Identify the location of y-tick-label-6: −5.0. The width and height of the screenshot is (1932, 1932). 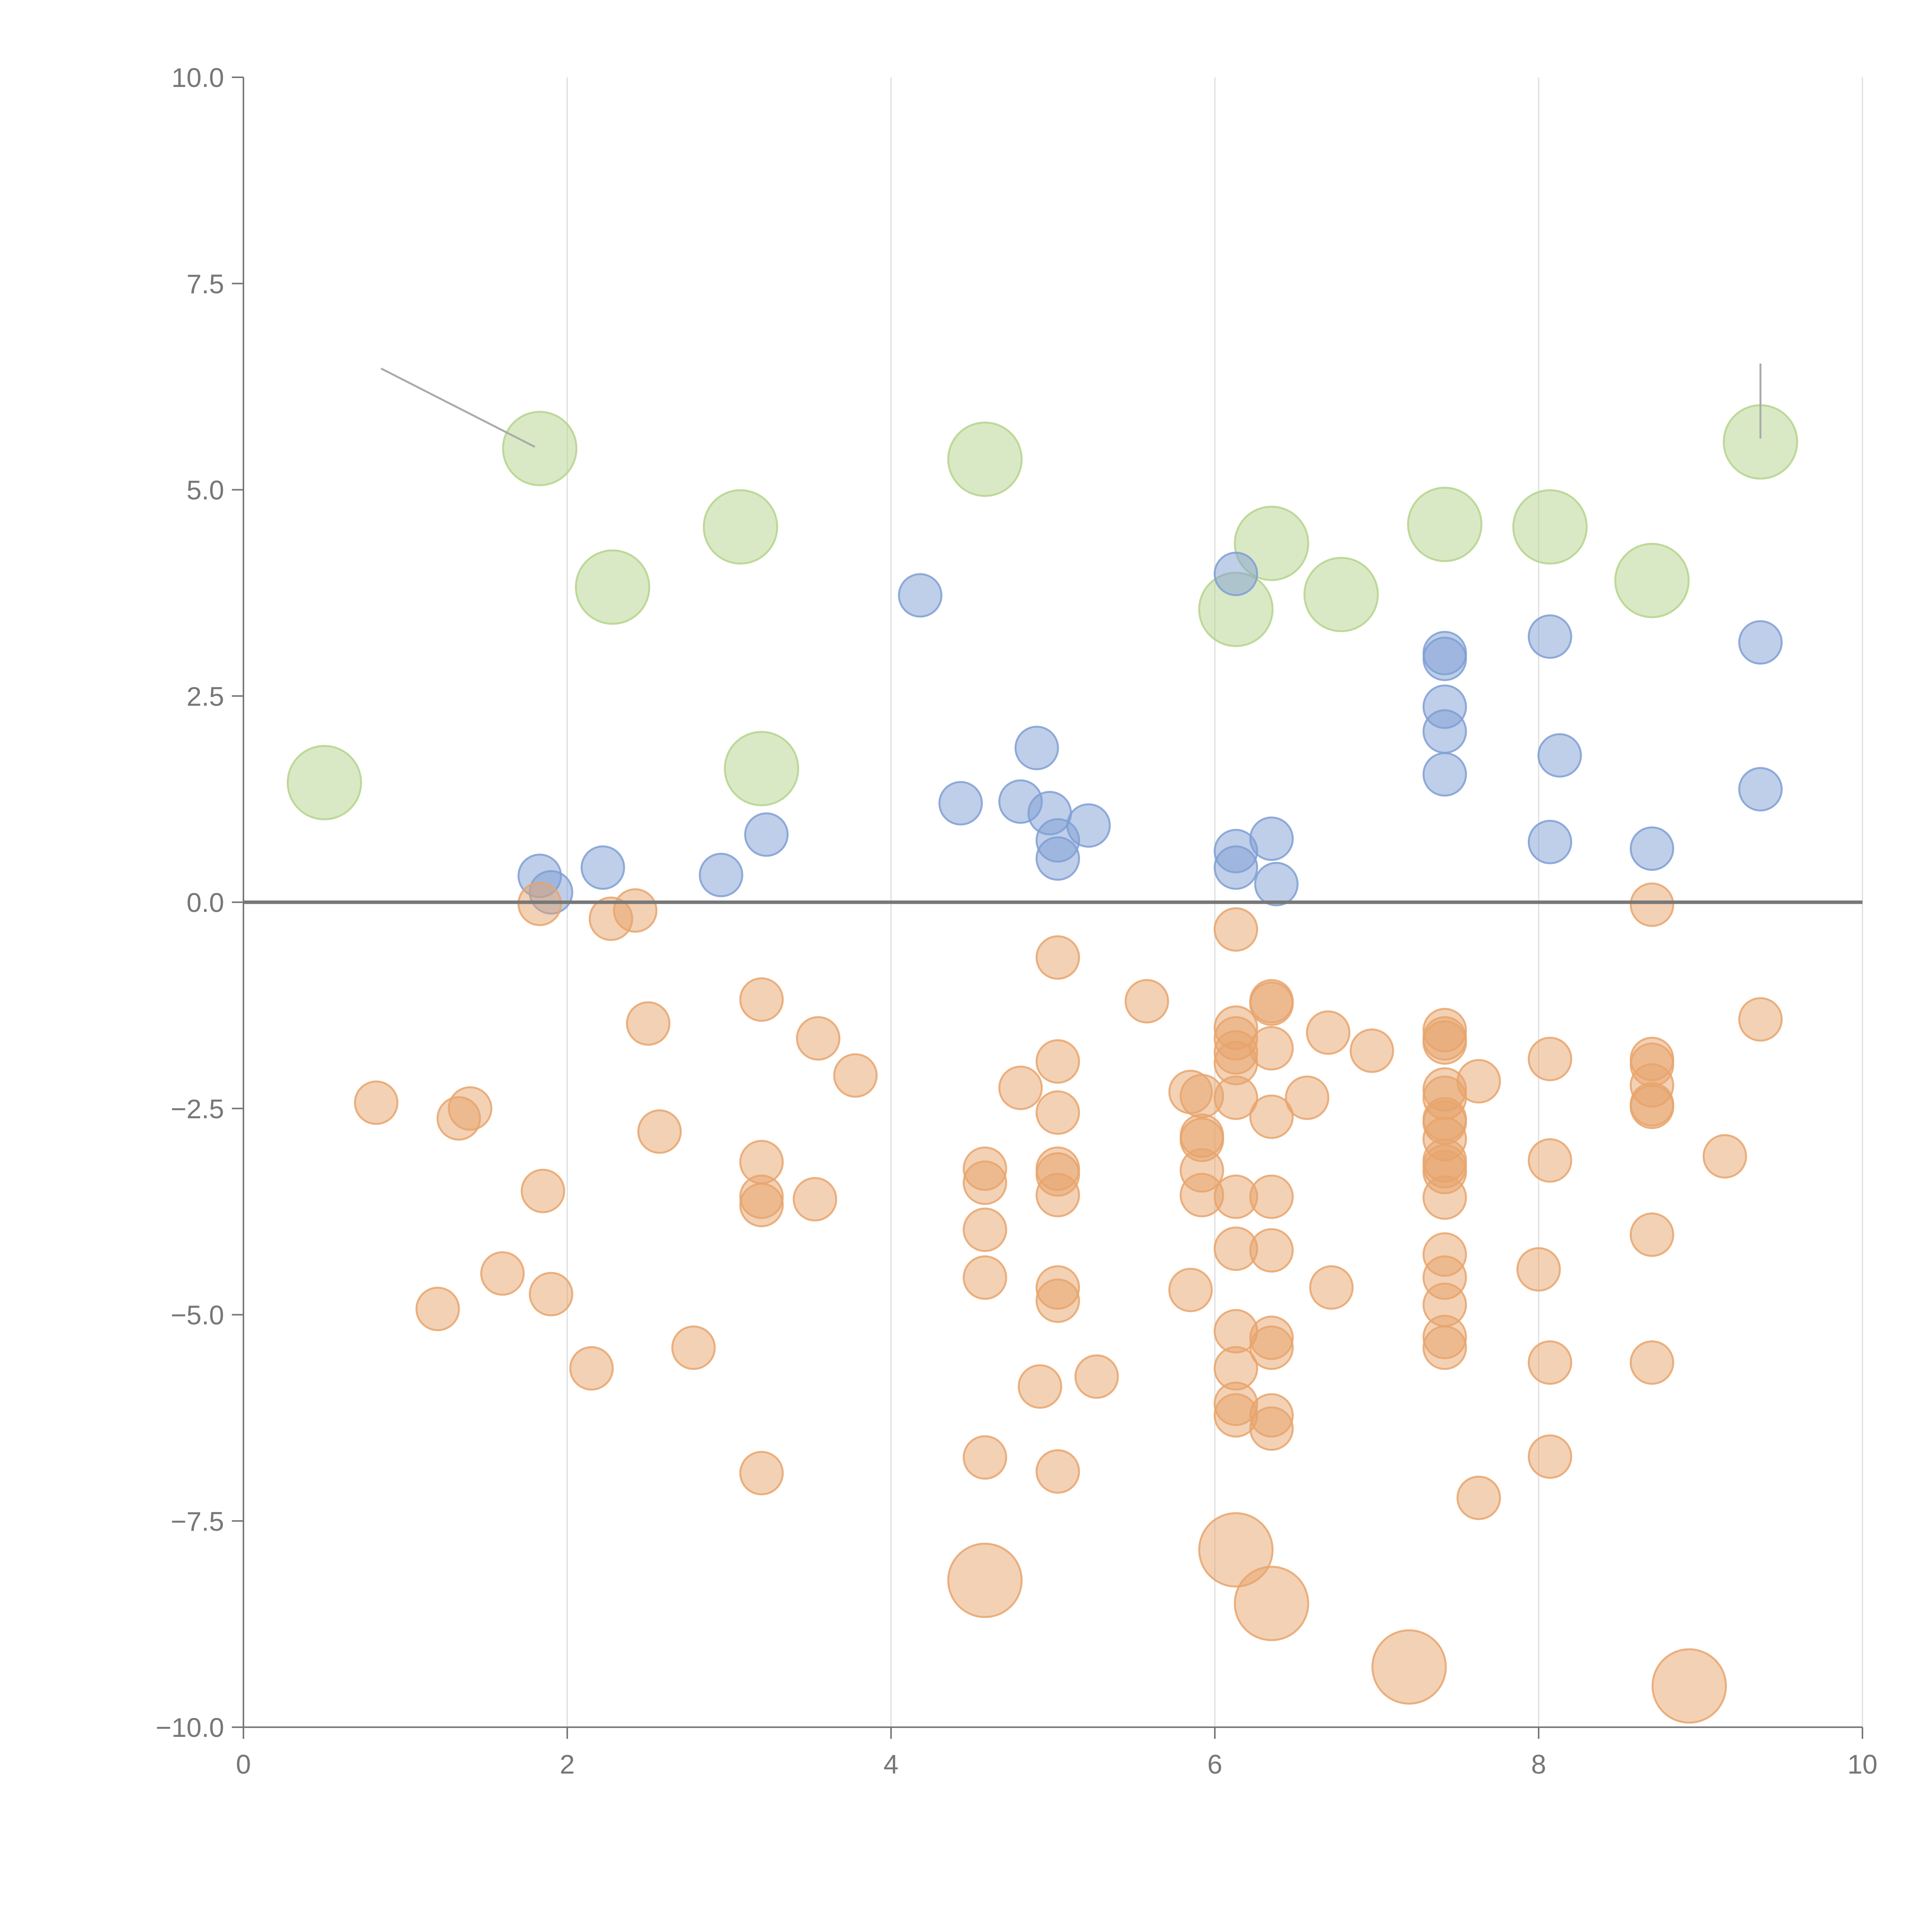
(198, 1315).